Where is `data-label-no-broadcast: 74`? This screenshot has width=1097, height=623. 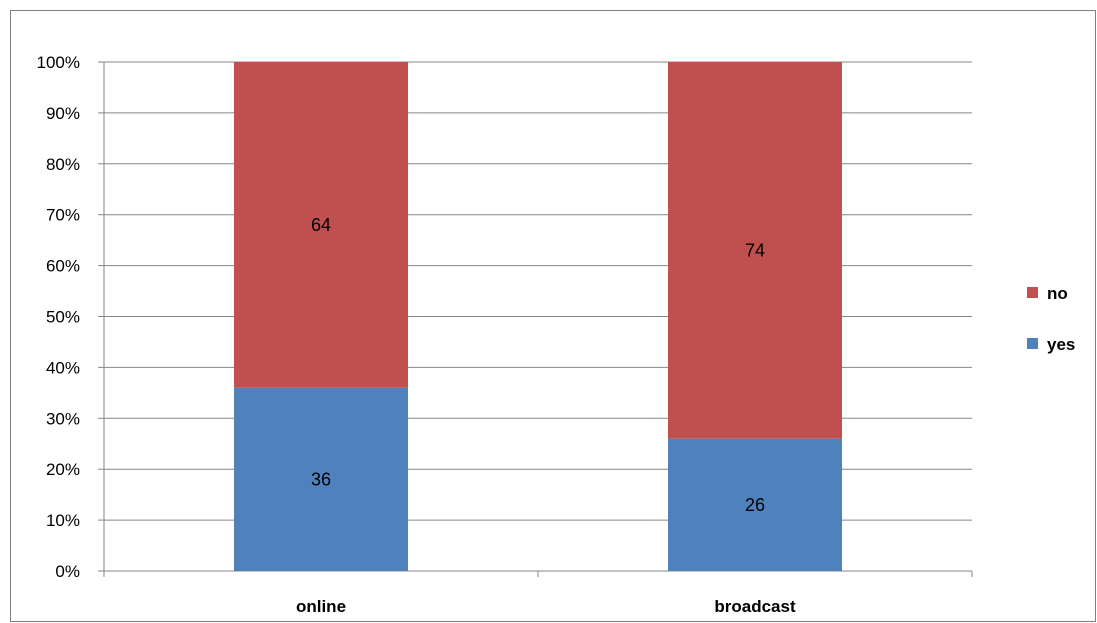 data-label-no-broadcast: 74 is located at coordinates (755, 250).